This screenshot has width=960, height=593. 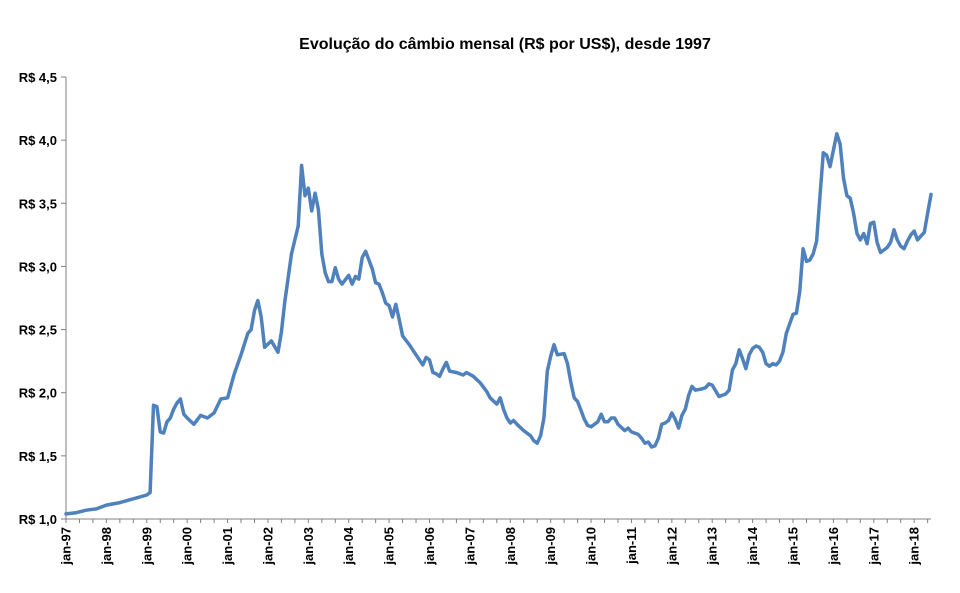 What do you see at coordinates (712, 546) in the screenshot?
I see `x-tick-label: jan-13` at bounding box center [712, 546].